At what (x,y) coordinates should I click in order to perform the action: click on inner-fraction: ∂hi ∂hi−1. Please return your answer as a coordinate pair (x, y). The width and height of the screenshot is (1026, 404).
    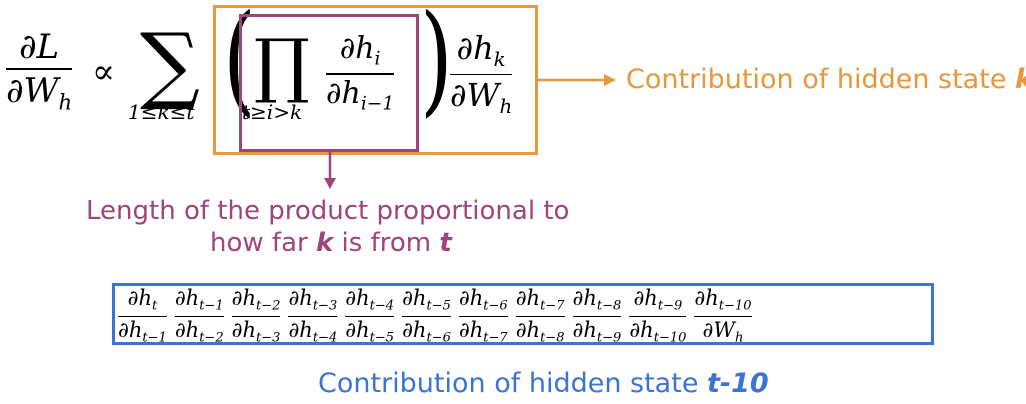
    Looking at the image, I should click on (360, 73).